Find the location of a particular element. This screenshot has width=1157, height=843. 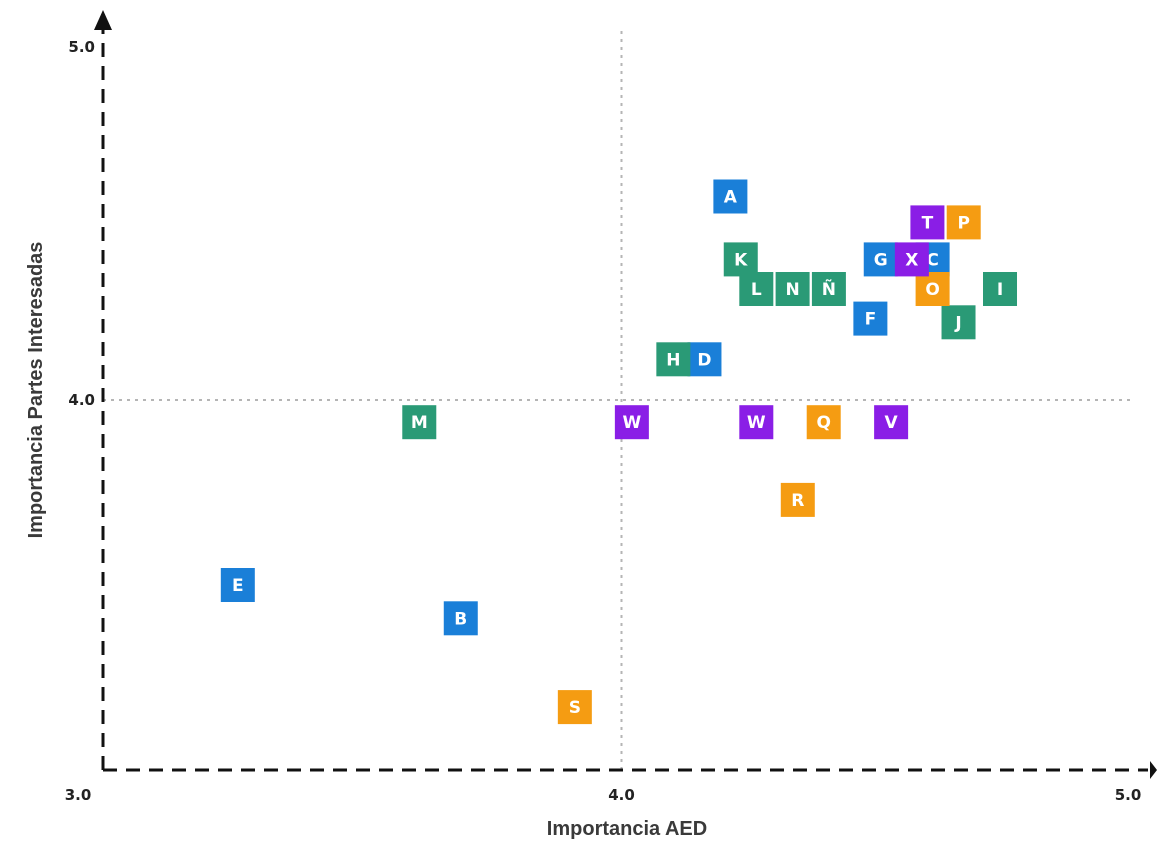

scatter-point: A is located at coordinates (730, 196).